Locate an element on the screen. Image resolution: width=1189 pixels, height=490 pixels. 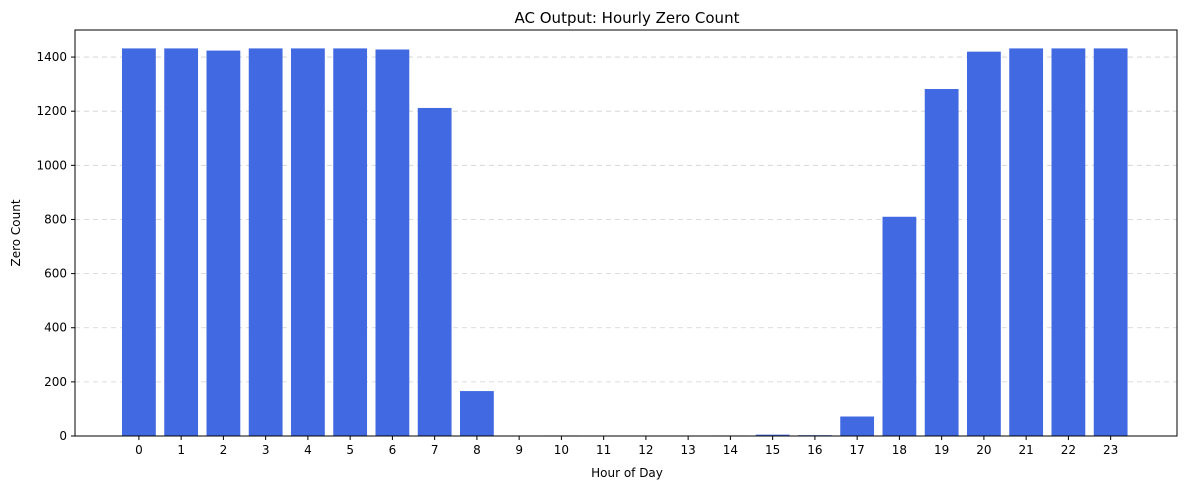
x-tick-label: 8 is located at coordinates (477, 450).